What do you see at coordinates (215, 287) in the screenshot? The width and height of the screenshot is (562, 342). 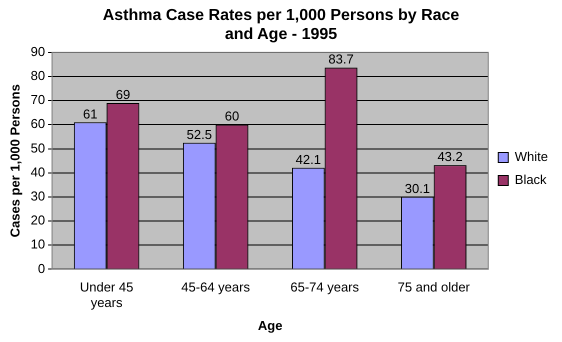 I see `x-tick-label: 45-64 years` at bounding box center [215, 287].